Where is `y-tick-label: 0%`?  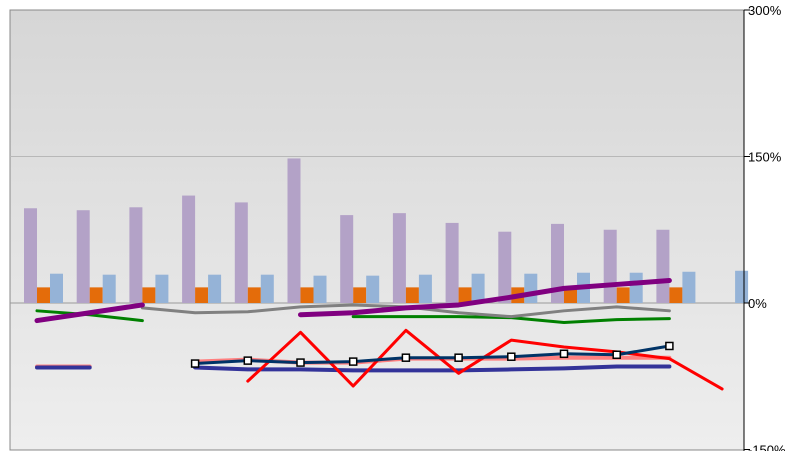 y-tick-label: 0% is located at coordinates (757, 303).